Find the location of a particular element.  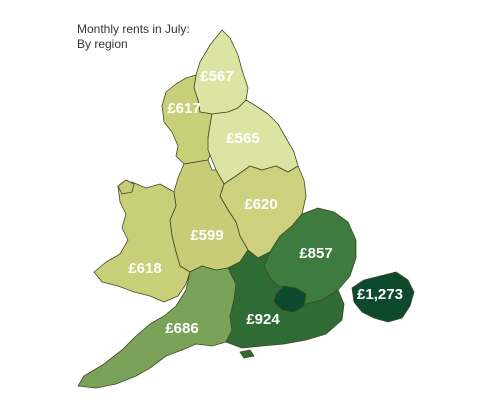

label-west-midlands: £599 is located at coordinates (206, 235).